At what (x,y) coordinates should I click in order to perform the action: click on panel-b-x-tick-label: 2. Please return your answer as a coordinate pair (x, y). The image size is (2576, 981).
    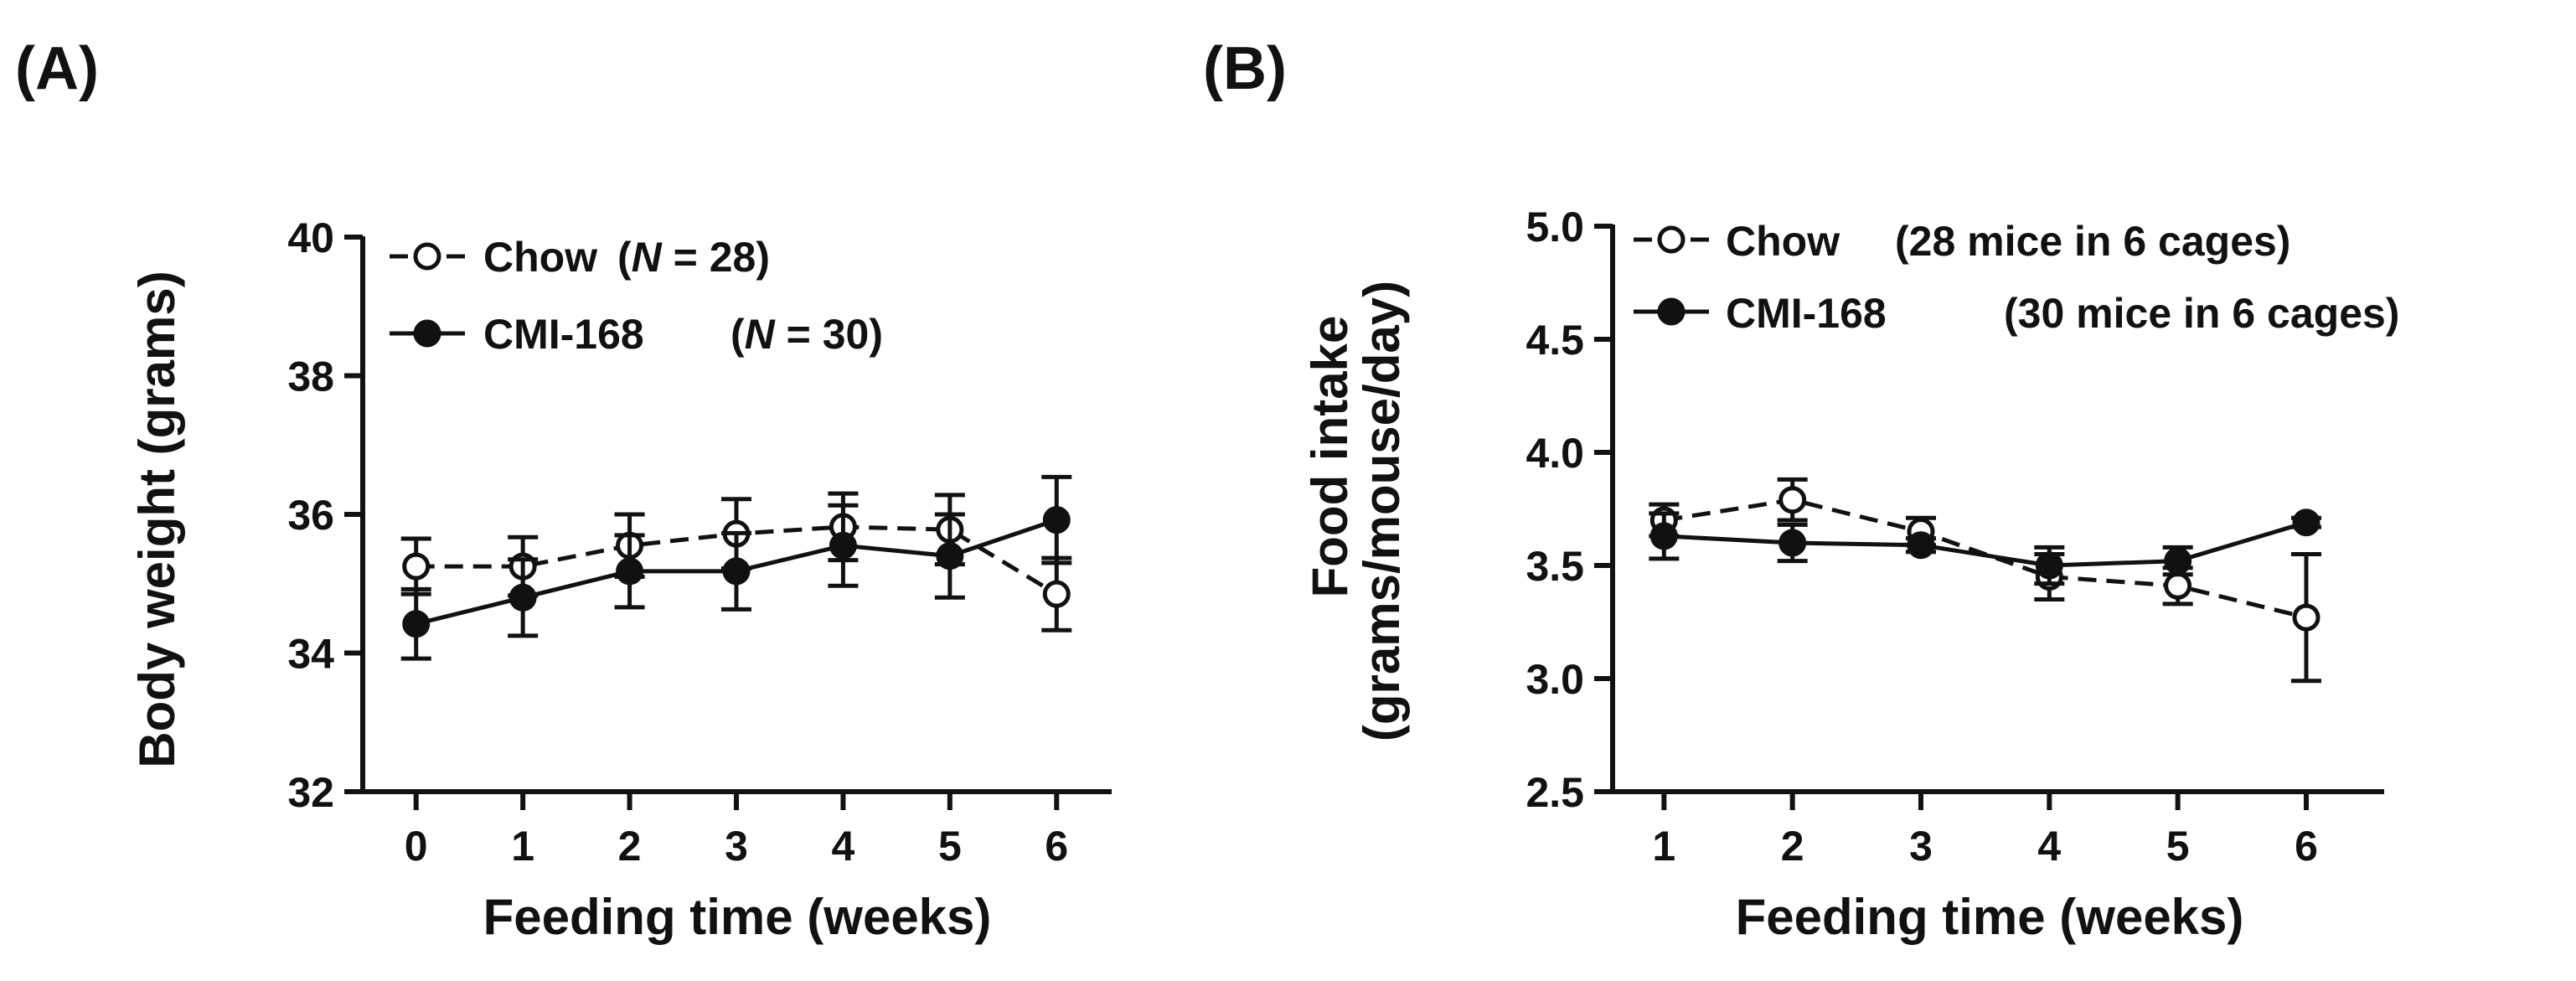
    Looking at the image, I should click on (1792, 846).